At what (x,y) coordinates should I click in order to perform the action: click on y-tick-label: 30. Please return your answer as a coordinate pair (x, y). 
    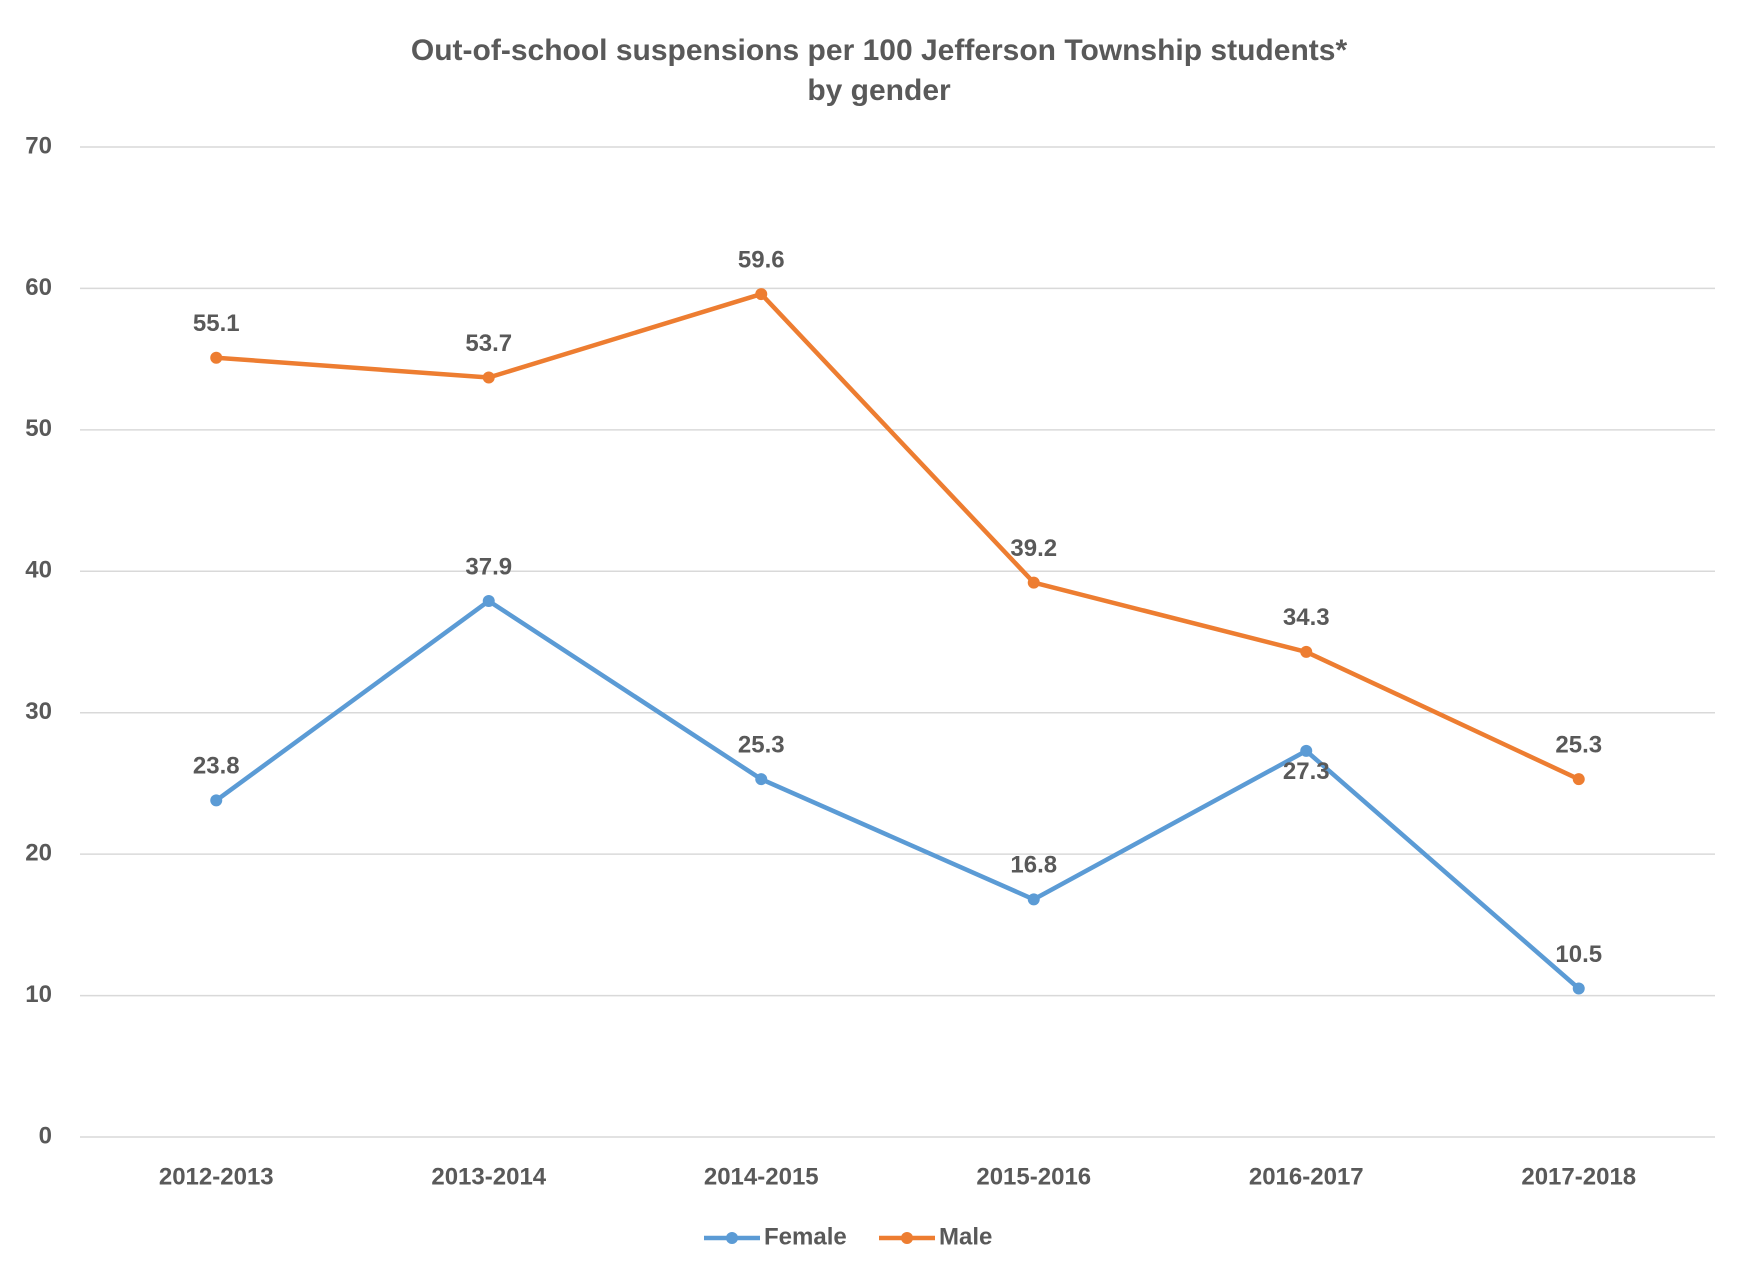
    Looking at the image, I should click on (38, 711).